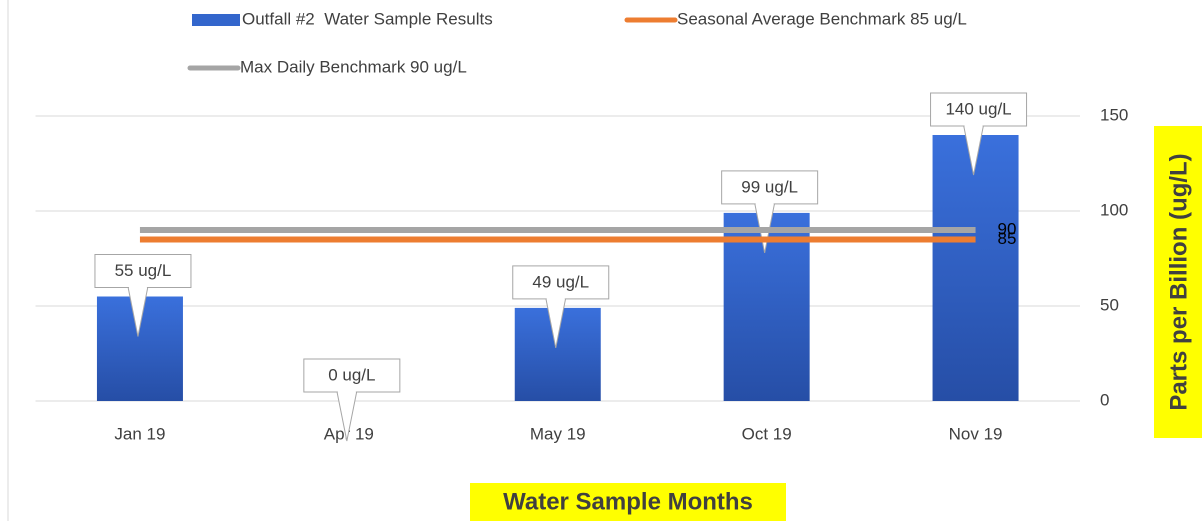  What do you see at coordinates (767, 433) in the screenshot?
I see `x-tick-label: Oct 19` at bounding box center [767, 433].